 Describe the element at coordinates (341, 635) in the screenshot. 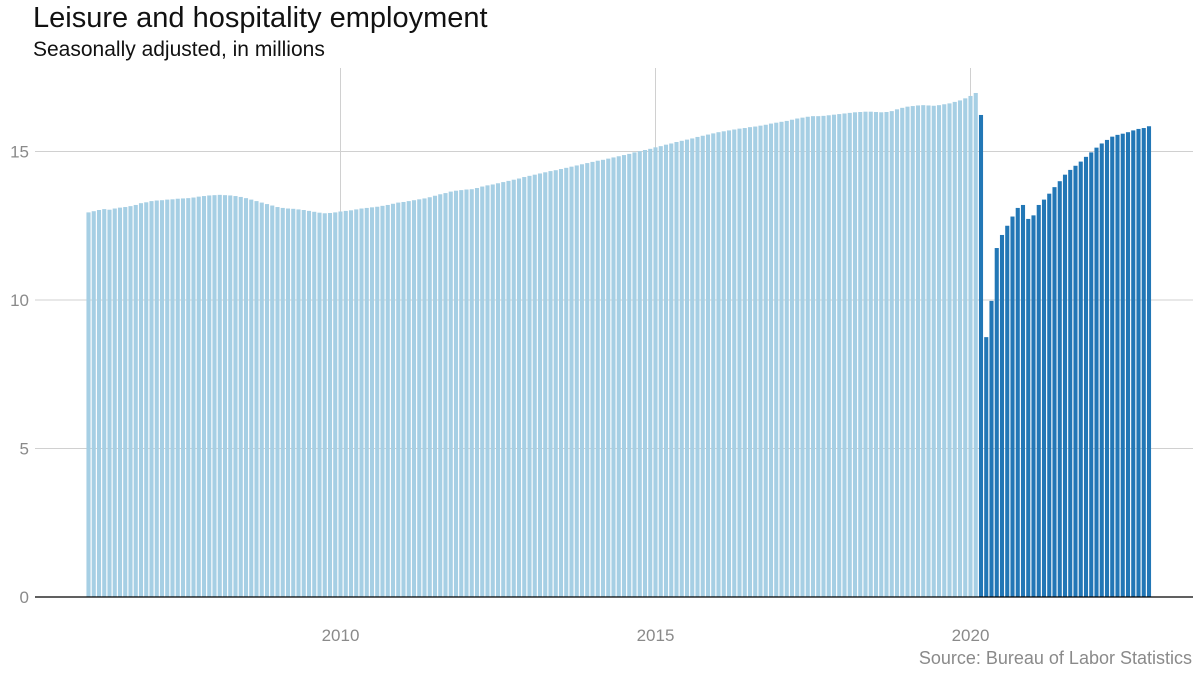

I see `x-tick-label: 2010` at that location.